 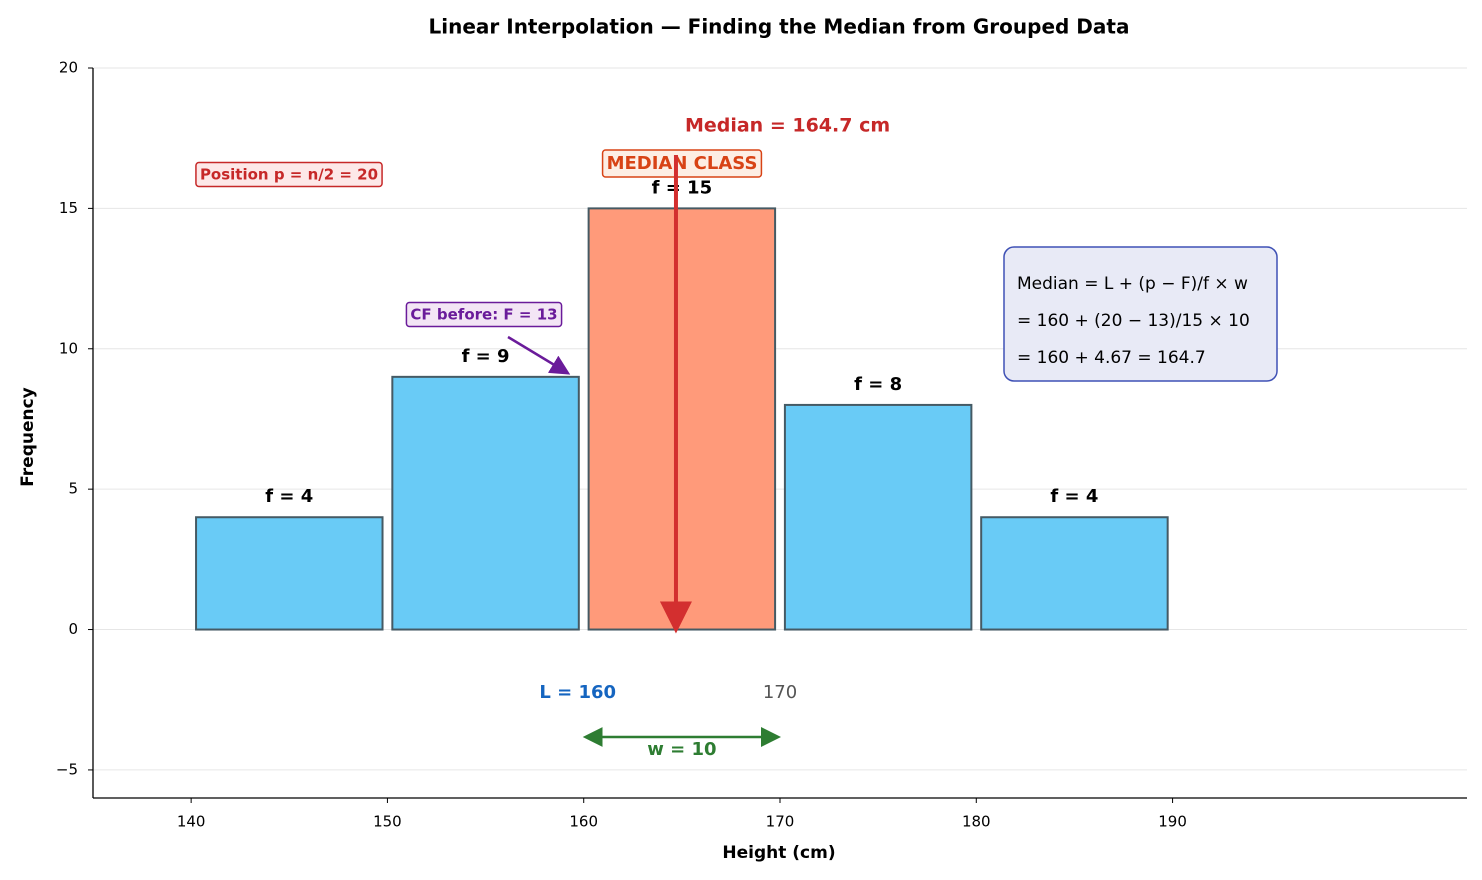 I want to click on x-tick-label: 190, so click(x=1172, y=822).